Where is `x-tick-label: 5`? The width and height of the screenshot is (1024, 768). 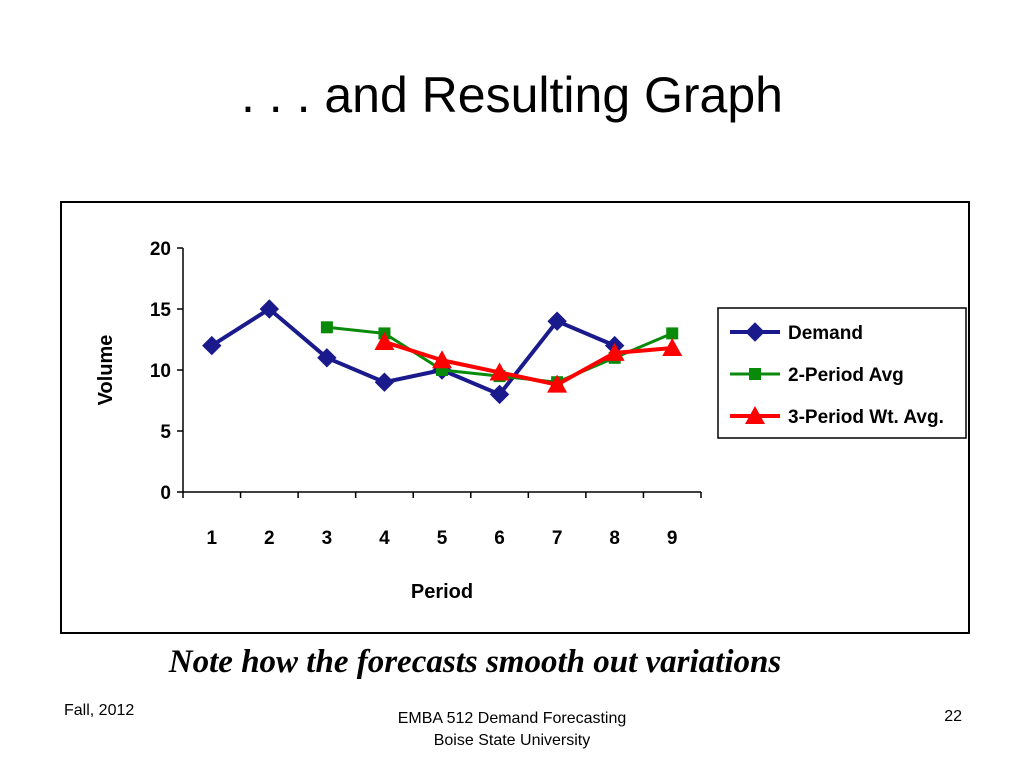
x-tick-label: 5 is located at coordinates (442, 538).